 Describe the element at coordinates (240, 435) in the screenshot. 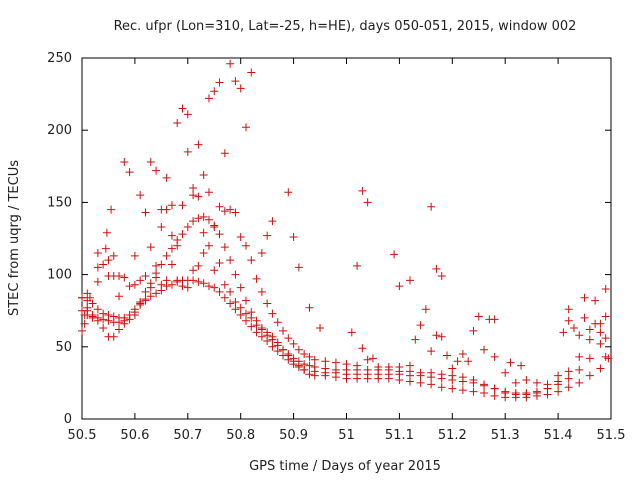

I see `x-tick-label: 50.8` at that location.